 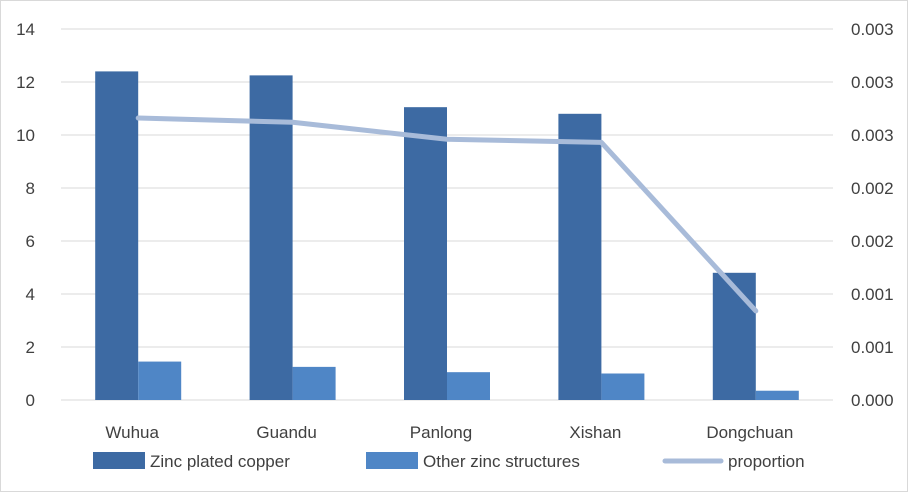 I want to click on left-tick-label: 12, so click(x=25, y=82).